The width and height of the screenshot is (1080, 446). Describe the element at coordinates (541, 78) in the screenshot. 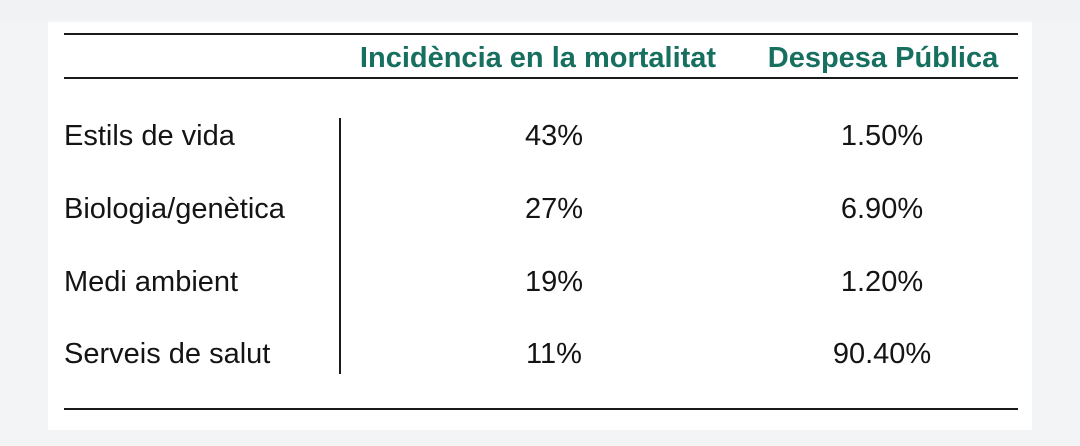

I see `header-bottom-rule` at that location.